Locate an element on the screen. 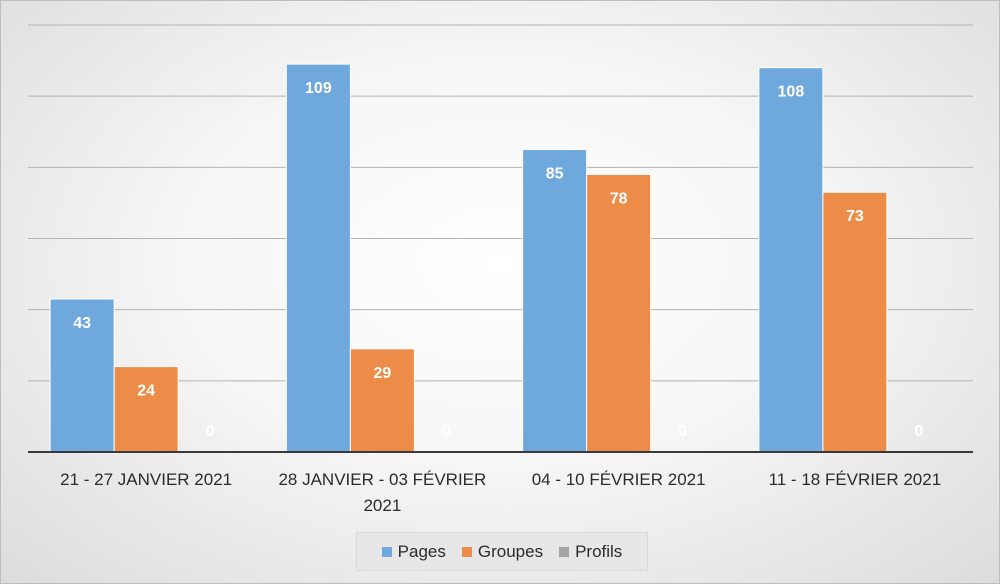  legend-label: Profils is located at coordinates (599, 551).